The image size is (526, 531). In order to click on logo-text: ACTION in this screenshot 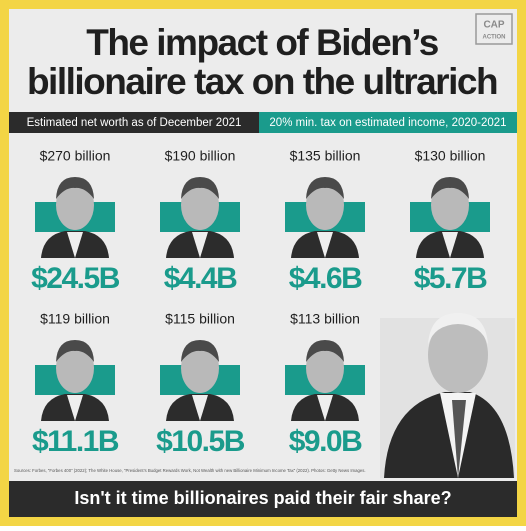, I will do `click(494, 38)`.